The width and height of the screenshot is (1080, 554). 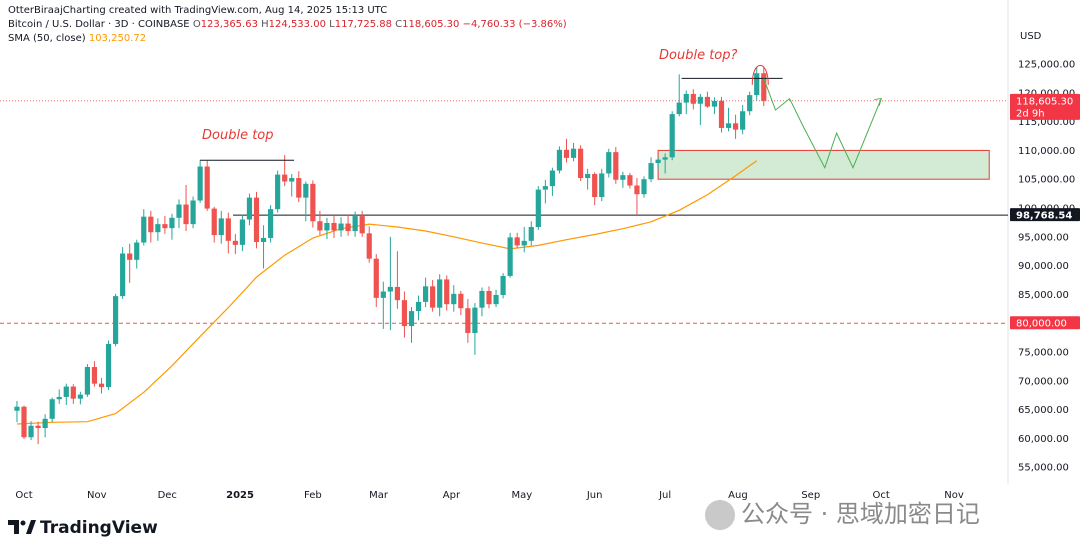 What do you see at coordinates (47, 38) in the screenshot?
I see `sma-label: SMA (50, close)` at bounding box center [47, 38].